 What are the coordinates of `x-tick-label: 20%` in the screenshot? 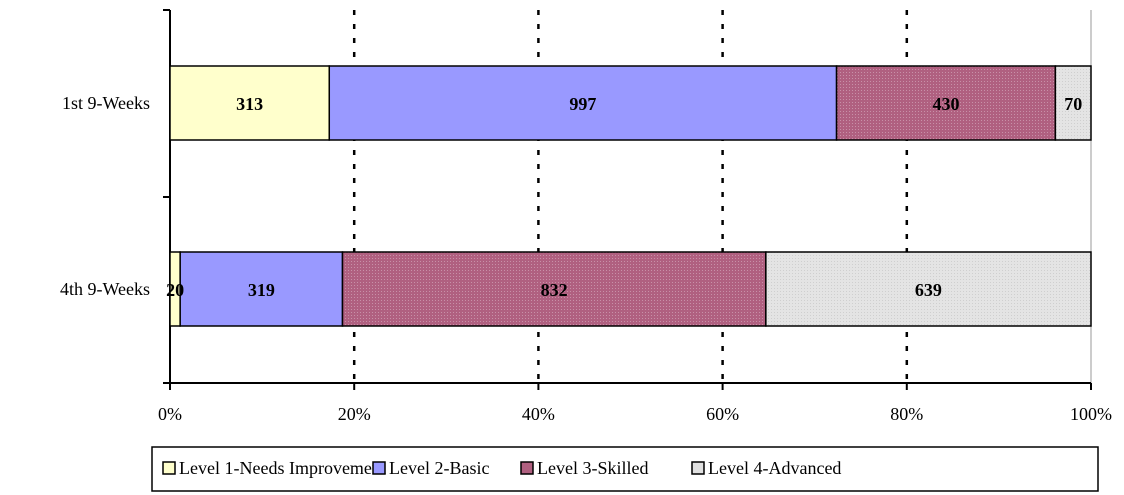 It's located at (354, 414).